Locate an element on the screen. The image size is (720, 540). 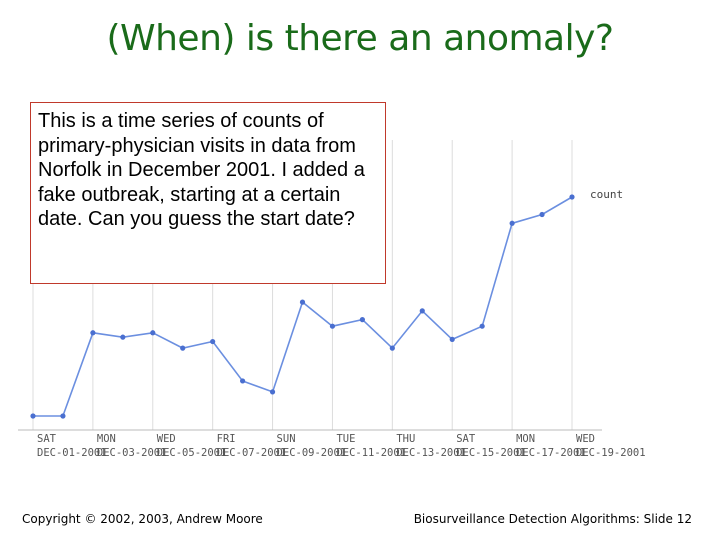
x-tick-date: DEC-19-2001 is located at coordinates (611, 453).